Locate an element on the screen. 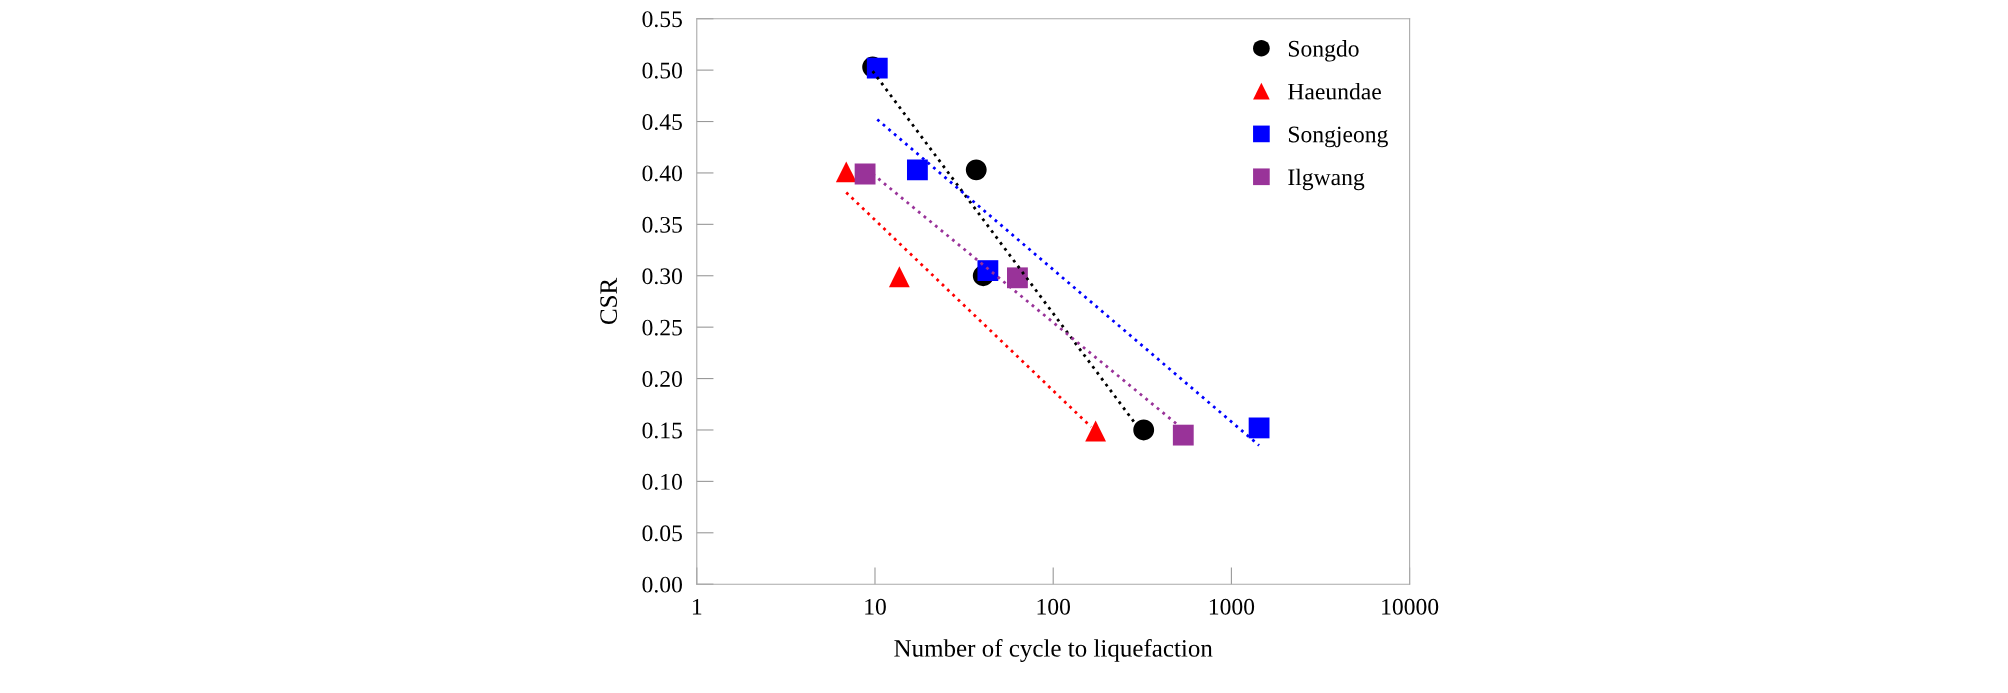 The image size is (2008, 693). y-tick-label: 0.50 is located at coordinates (662, 70).